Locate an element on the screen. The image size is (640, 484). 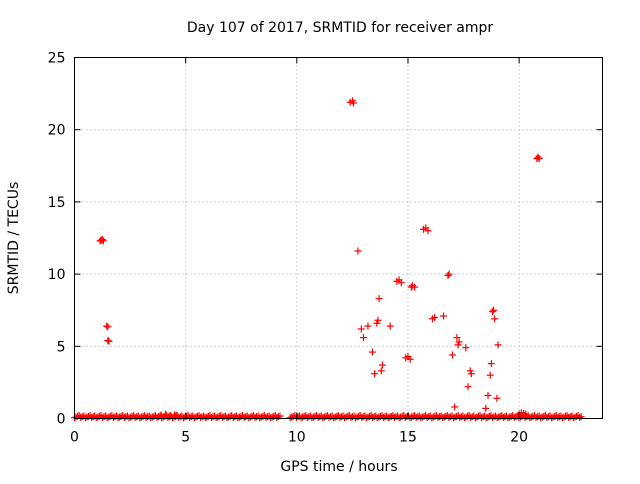
y-tick-label: 10 is located at coordinates (57, 275).